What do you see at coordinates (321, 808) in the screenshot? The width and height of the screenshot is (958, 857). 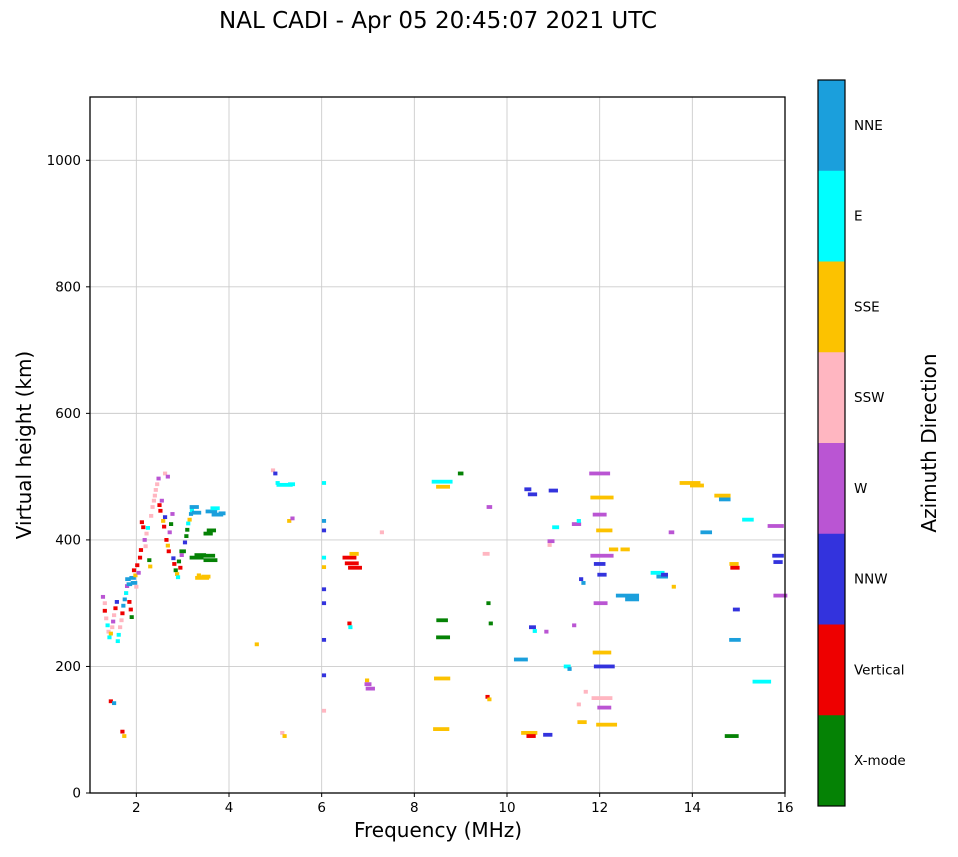 I see `x-tick-label: 6` at bounding box center [321, 808].